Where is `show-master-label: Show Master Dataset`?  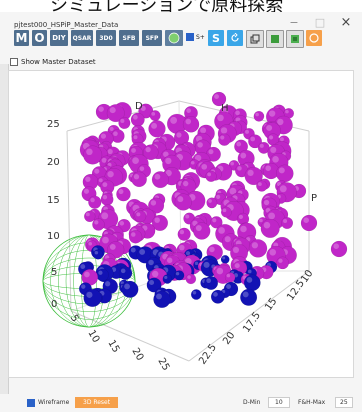
show-master-label: Show Master Dataset is located at coordinates (58, 62).